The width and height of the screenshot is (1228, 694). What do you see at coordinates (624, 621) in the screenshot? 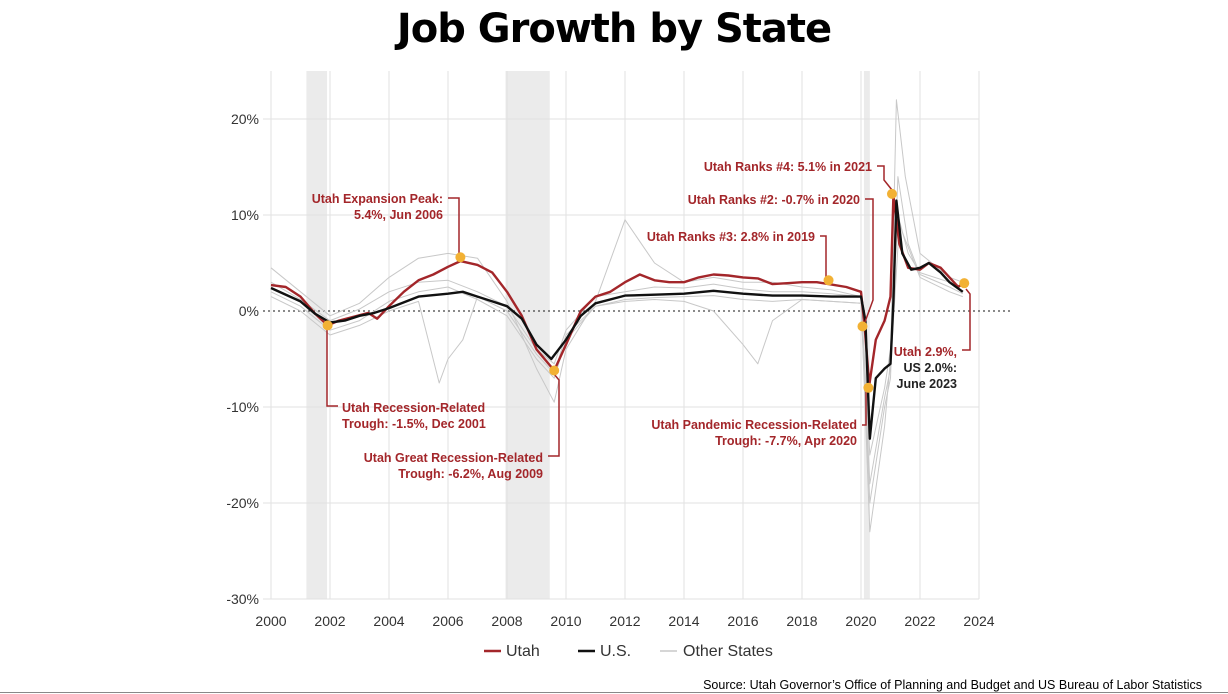
I see `x-tick-label: 2012` at bounding box center [624, 621].